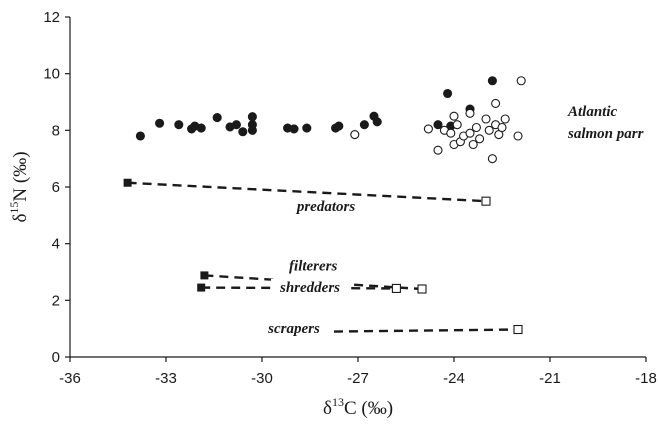  I want to click on y-axis-title: δ15N (‰), so click(19, 186).